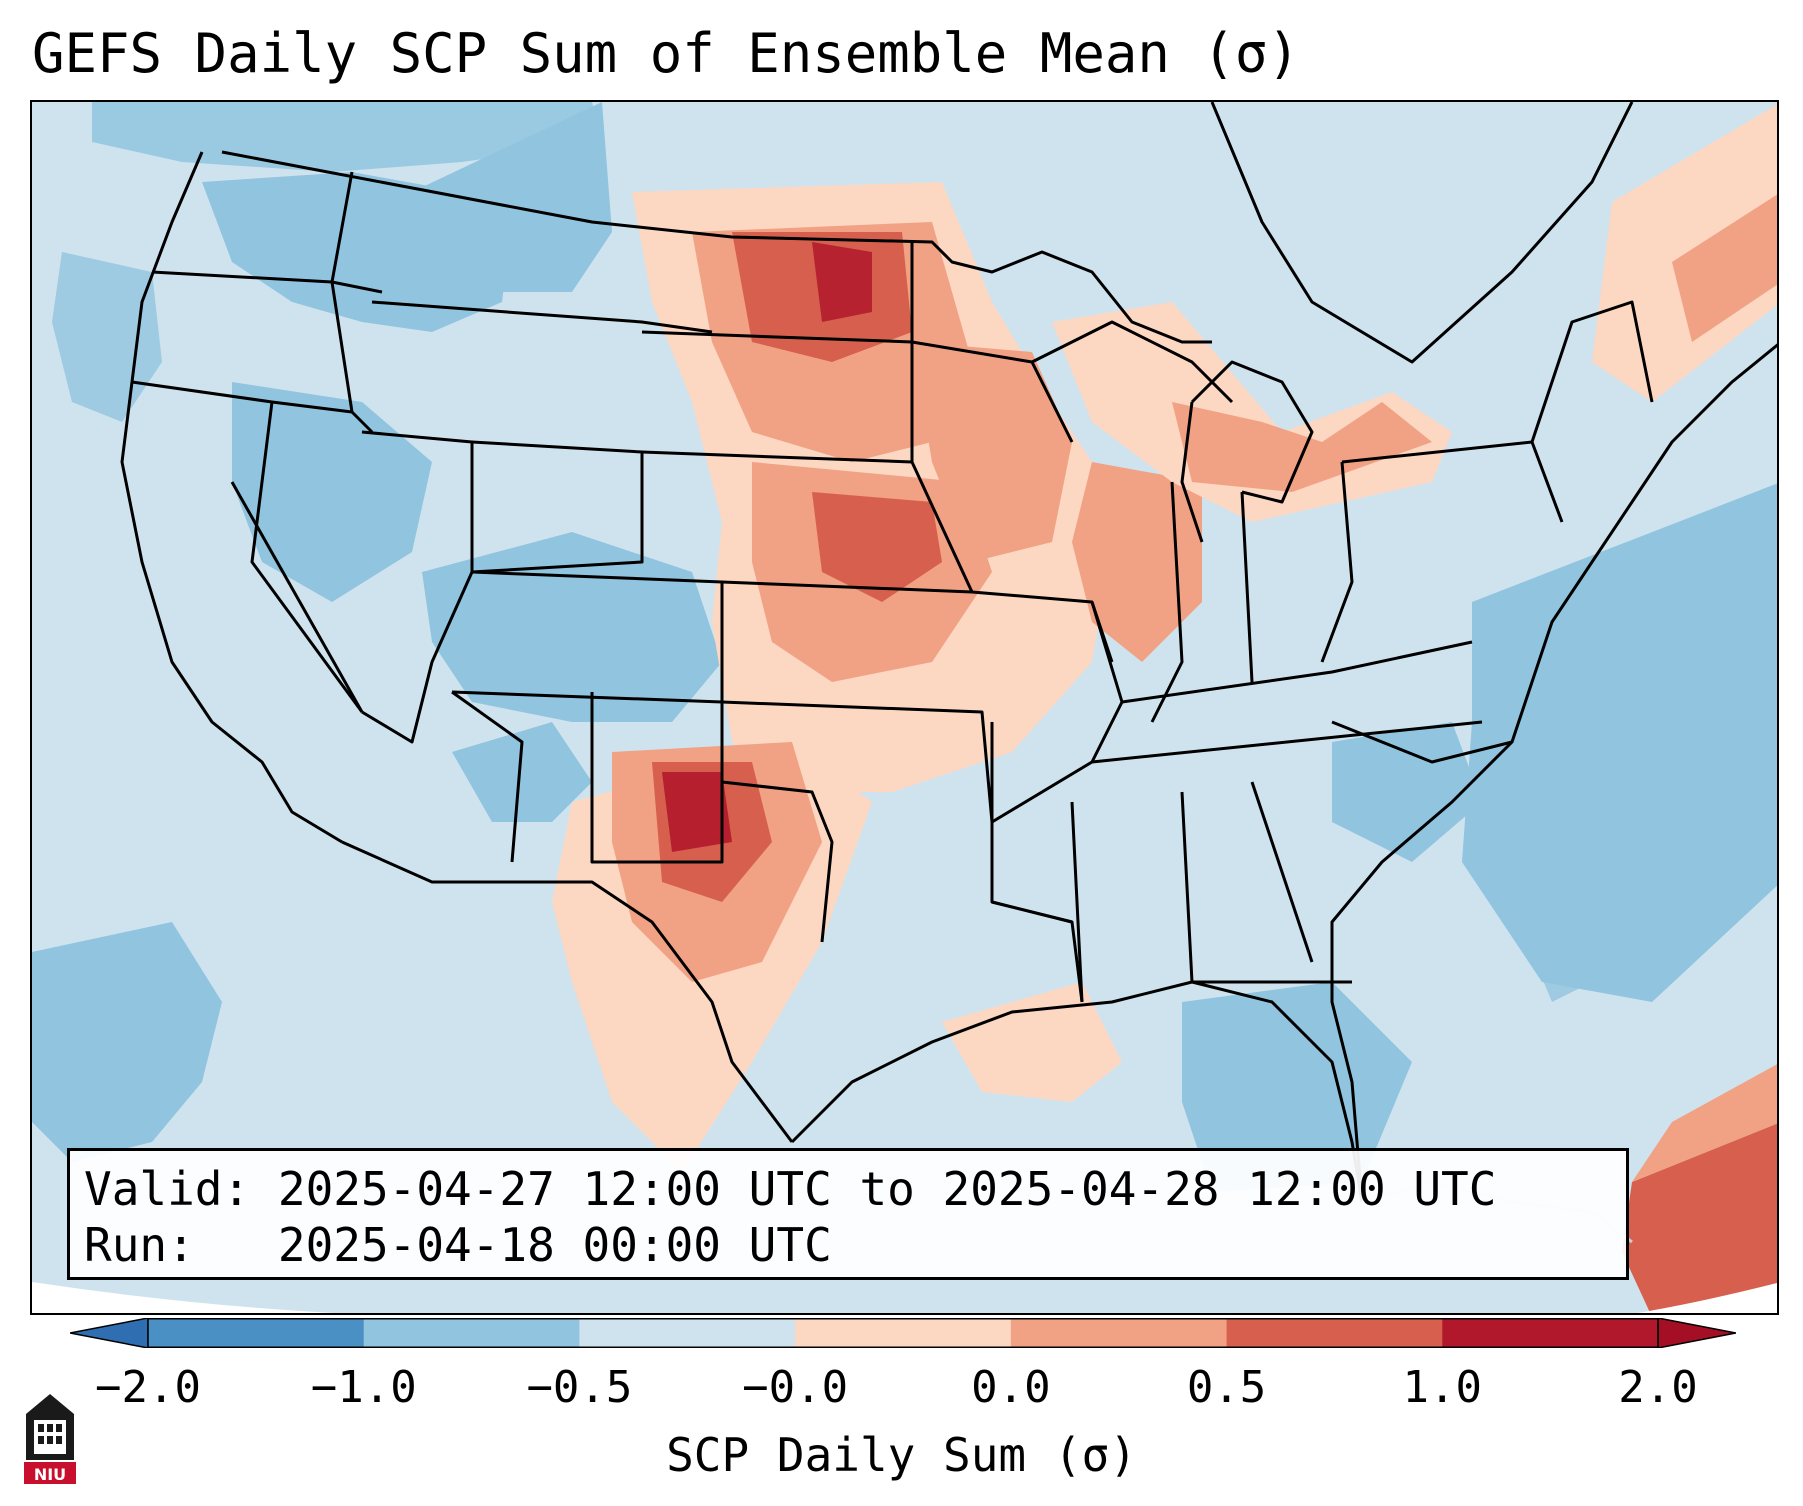 Image resolution: width=1803 pixels, height=1506 pixels. I want to click on colorbar, so click(903, 1333).